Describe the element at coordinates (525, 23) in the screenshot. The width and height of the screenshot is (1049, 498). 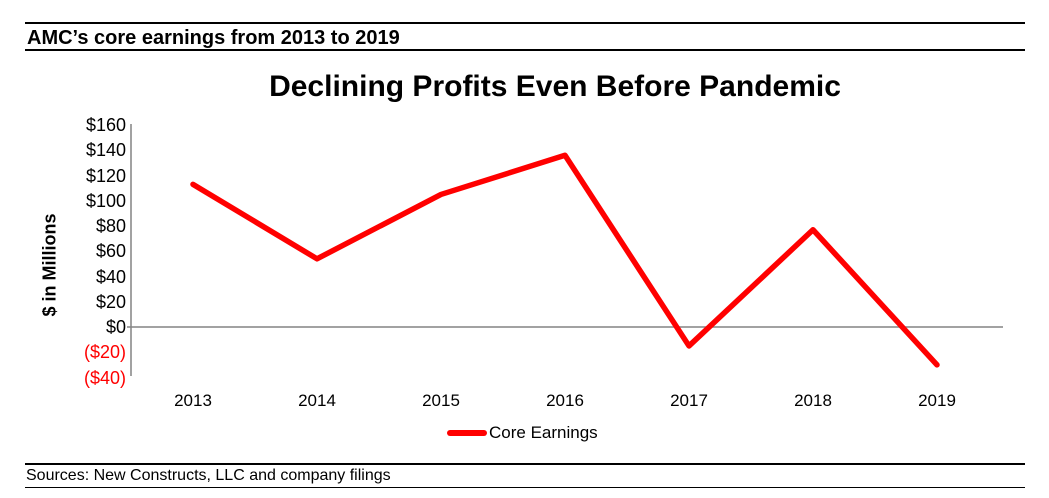
I see `header-rule-top` at that location.